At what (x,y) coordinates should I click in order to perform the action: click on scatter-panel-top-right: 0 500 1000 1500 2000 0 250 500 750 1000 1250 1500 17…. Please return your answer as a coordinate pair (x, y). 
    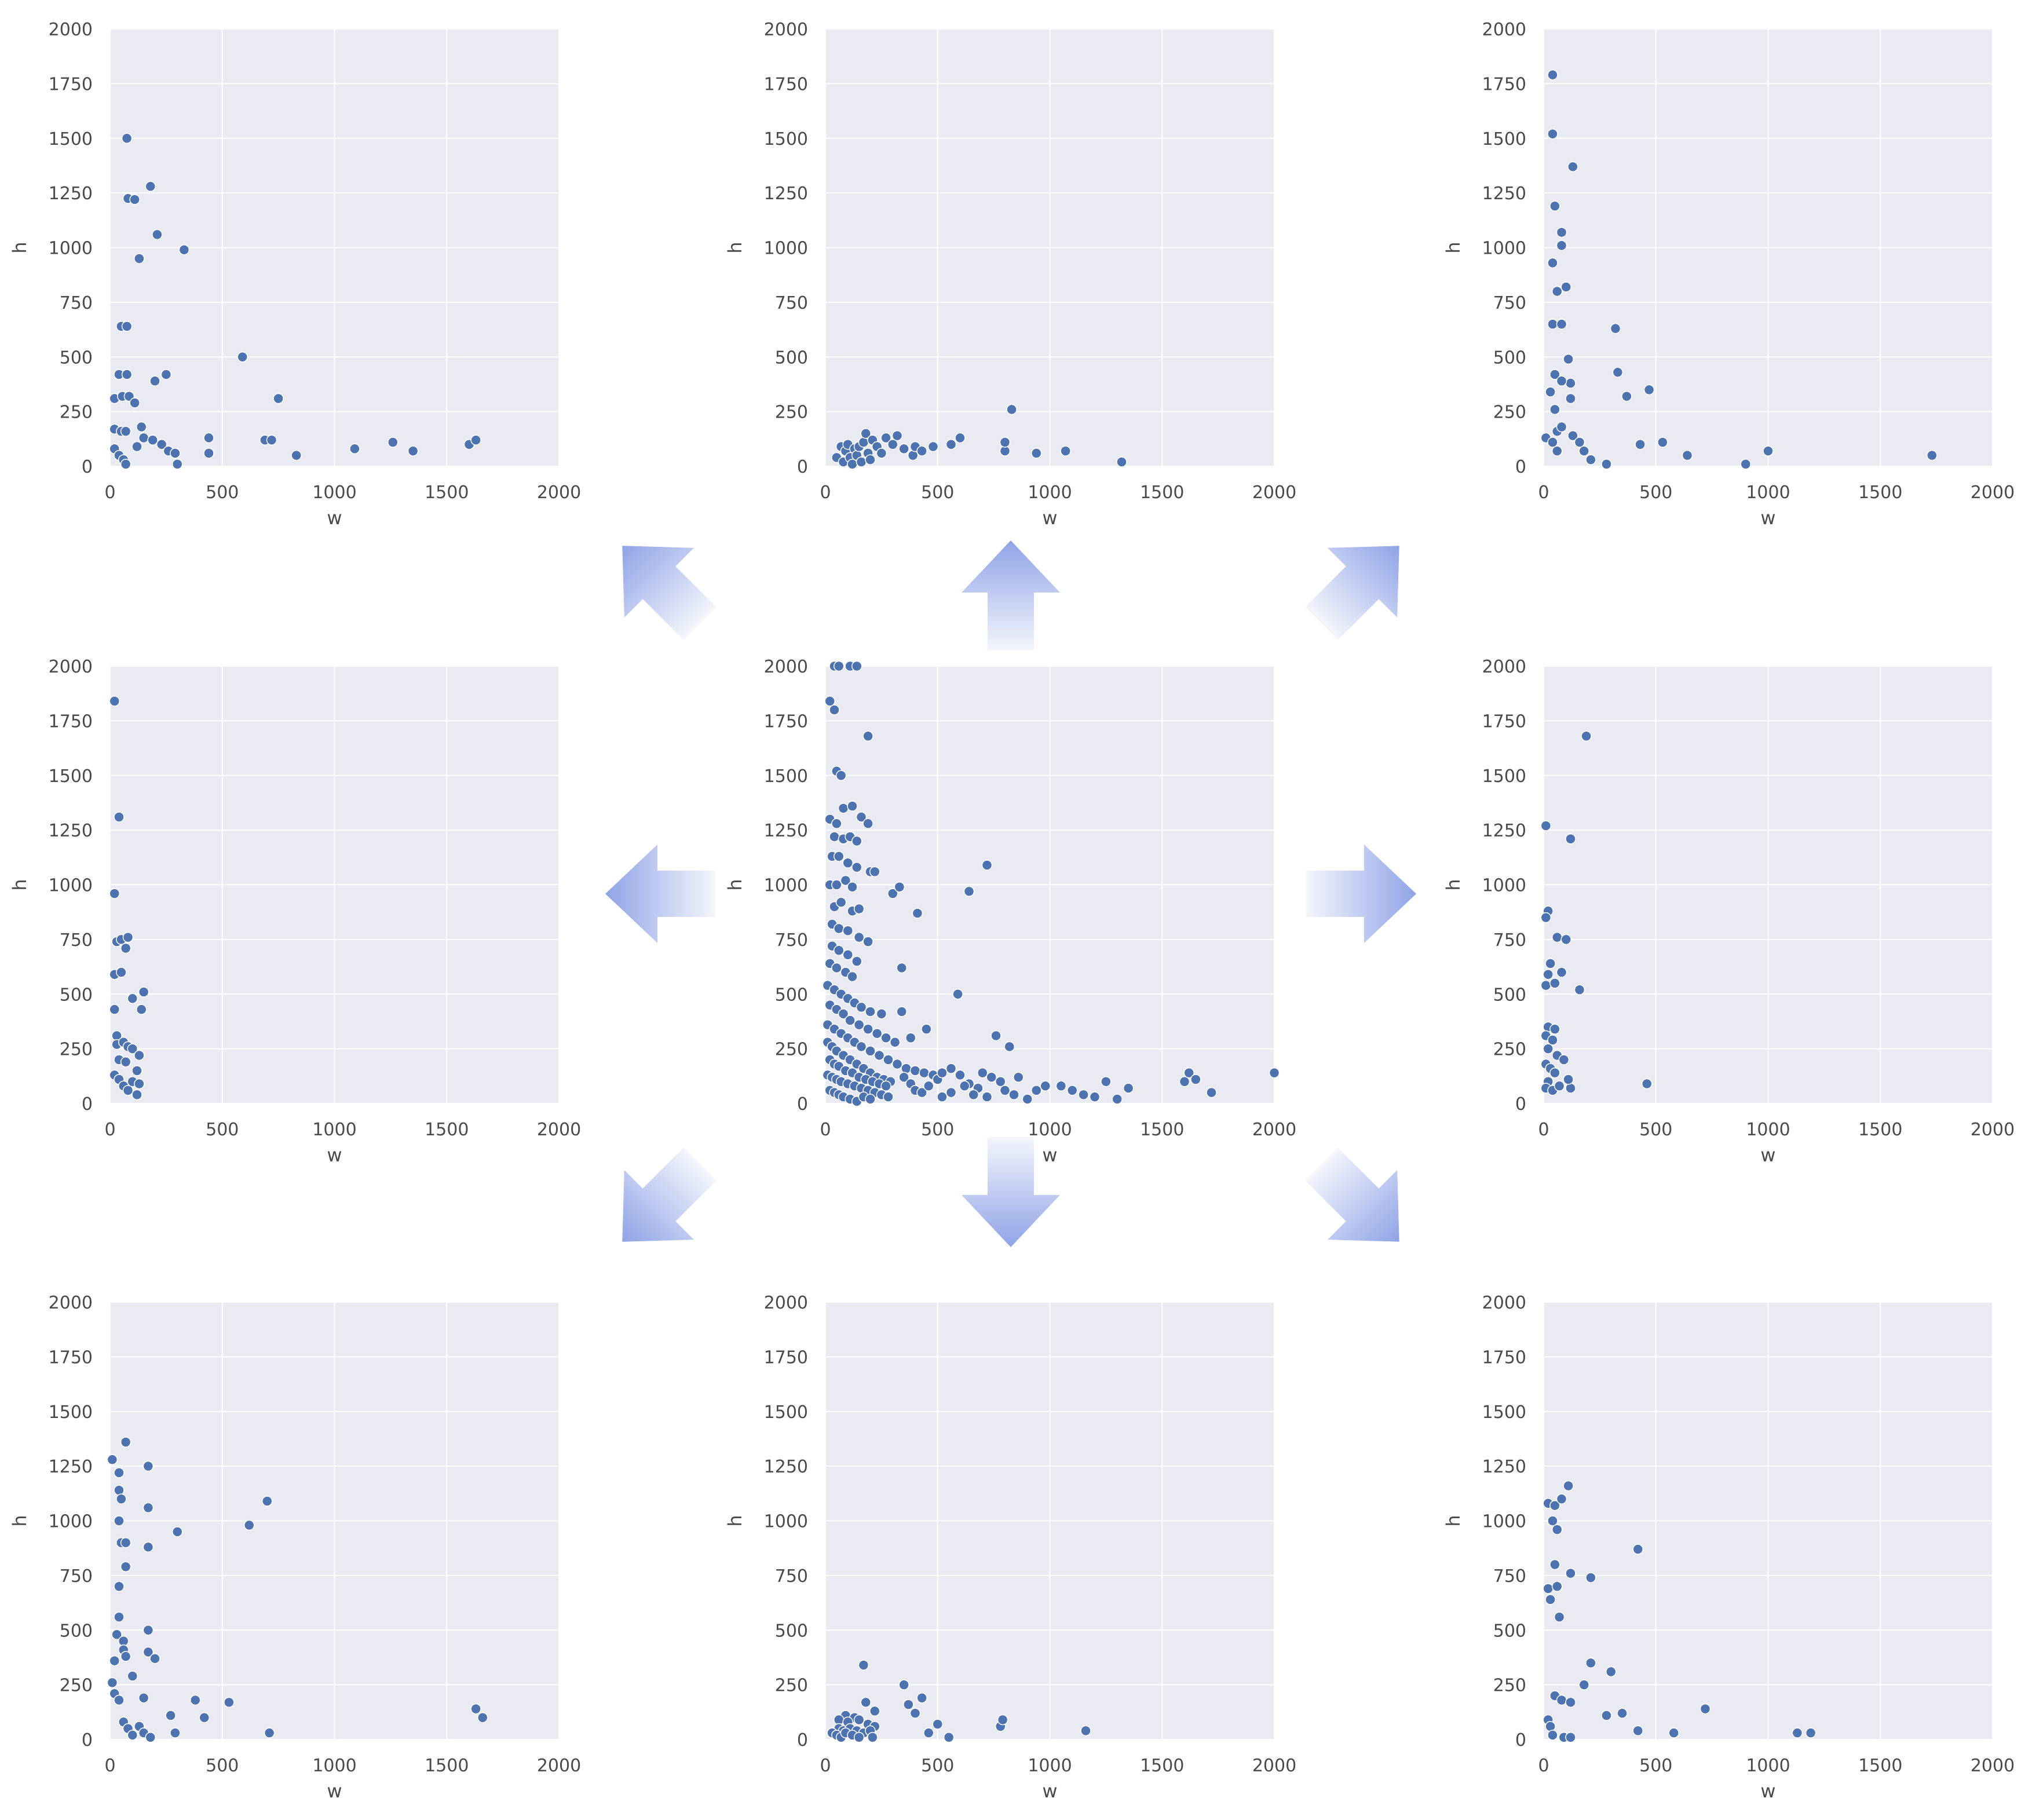
    Looking at the image, I should click on (1728, 274).